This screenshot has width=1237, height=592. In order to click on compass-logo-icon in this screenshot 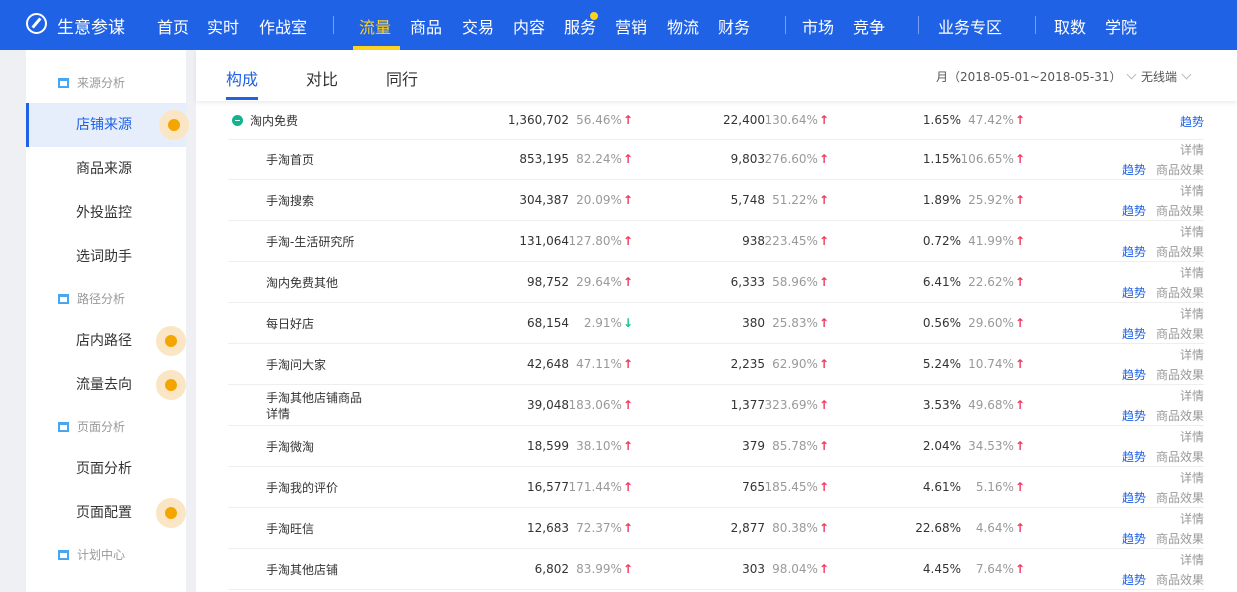, I will do `click(36, 23)`.